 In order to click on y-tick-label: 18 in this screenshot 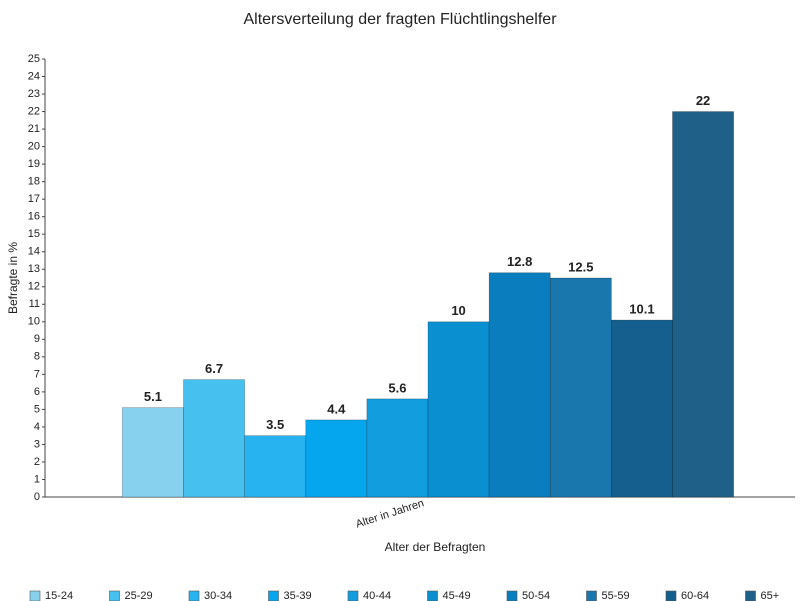, I will do `click(34, 182)`.